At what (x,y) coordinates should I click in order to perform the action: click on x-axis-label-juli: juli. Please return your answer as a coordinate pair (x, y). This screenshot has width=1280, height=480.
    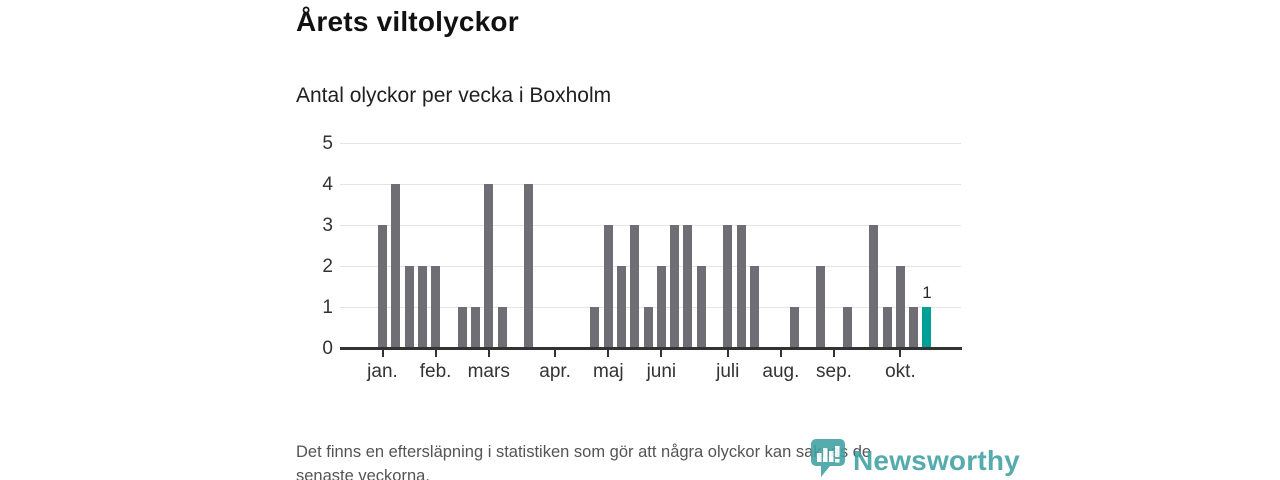
    Looking at the image, I should click on (728, 371).